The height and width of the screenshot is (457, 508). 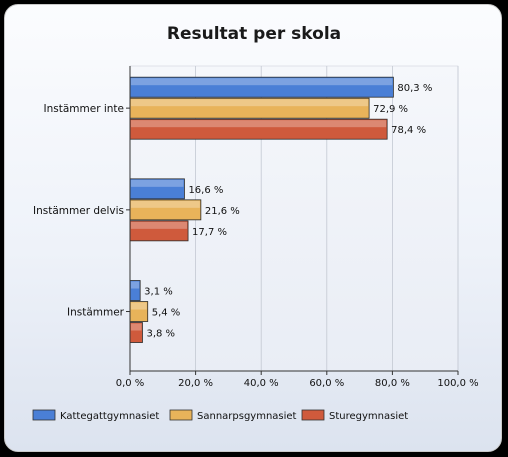 What do you see at coordinates (158, 292) in the screenshot?
I see `data-label: 3,1 %` at bounding box center [158, 292].